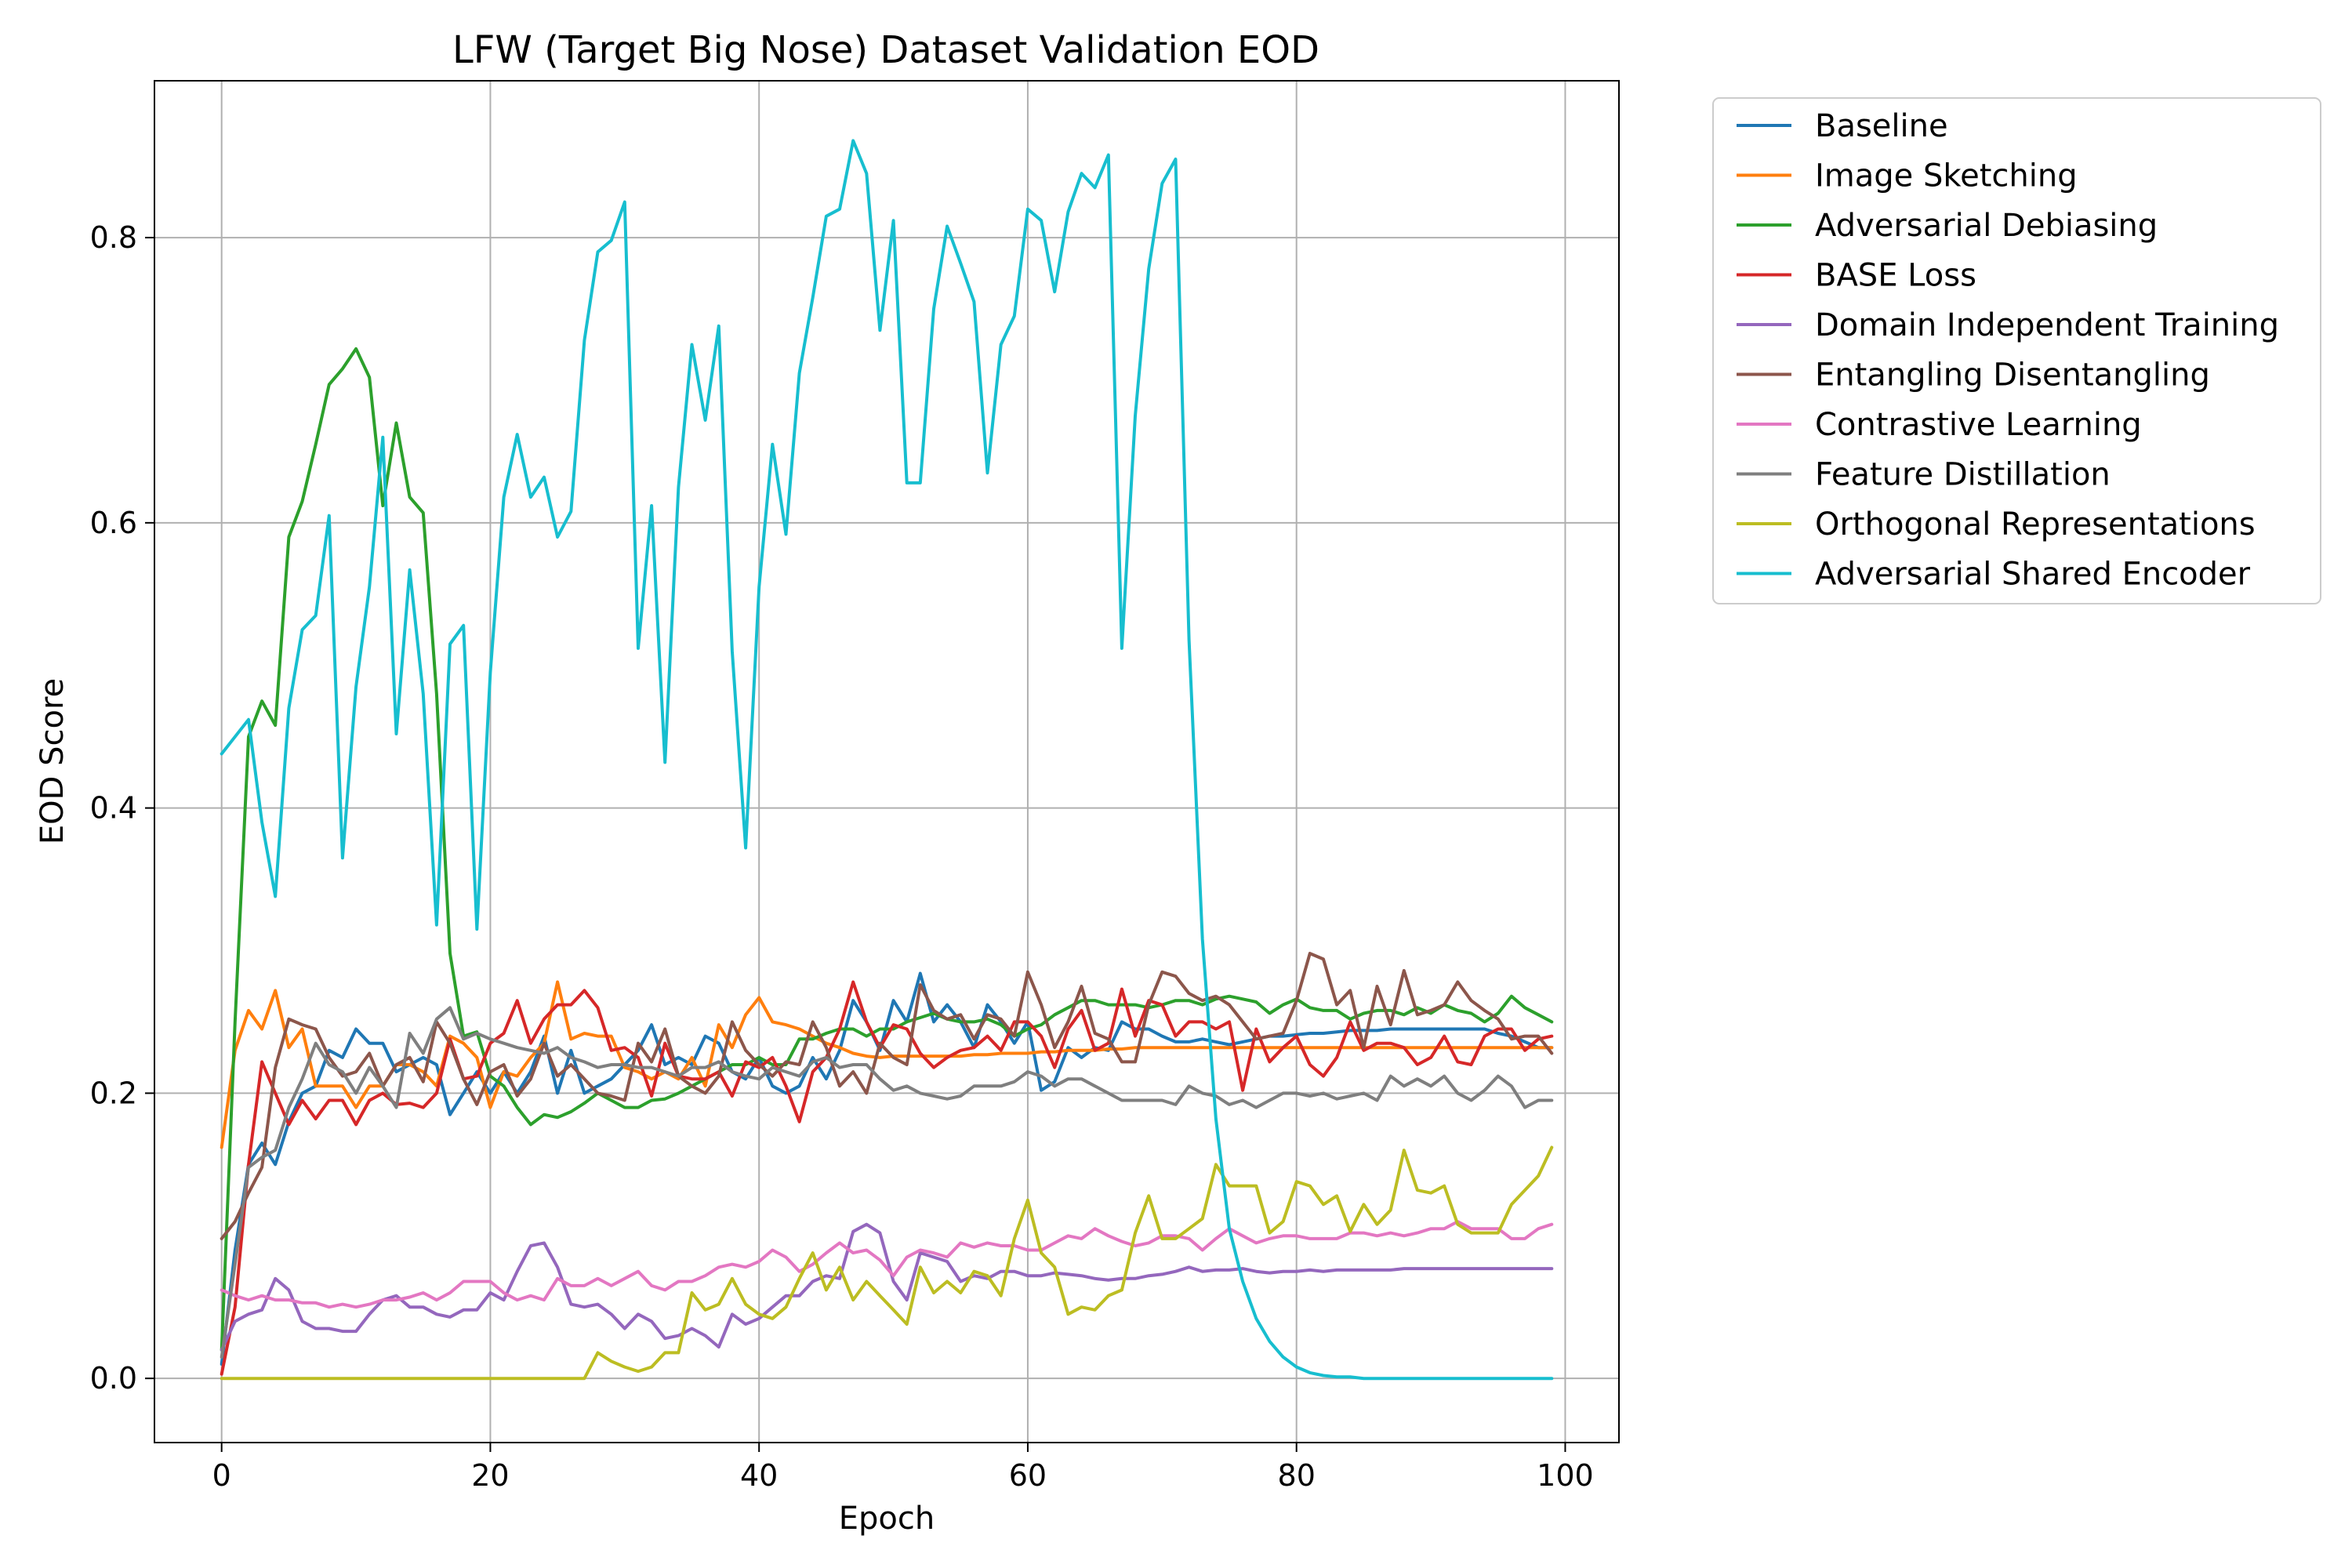  Describe the element at coordinates (1565, 1475) in the screenshot. I see `x-tick-label: 100` at that location.